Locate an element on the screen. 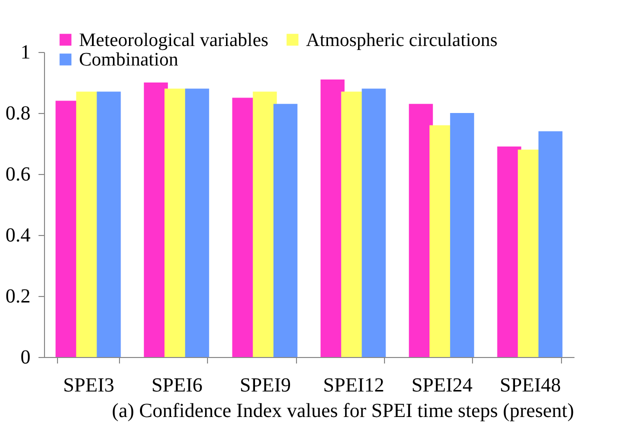 The width and height of the screenshot is (625, 439). legend-label: Atmospheric circulations is located at coordinates (402, 40).